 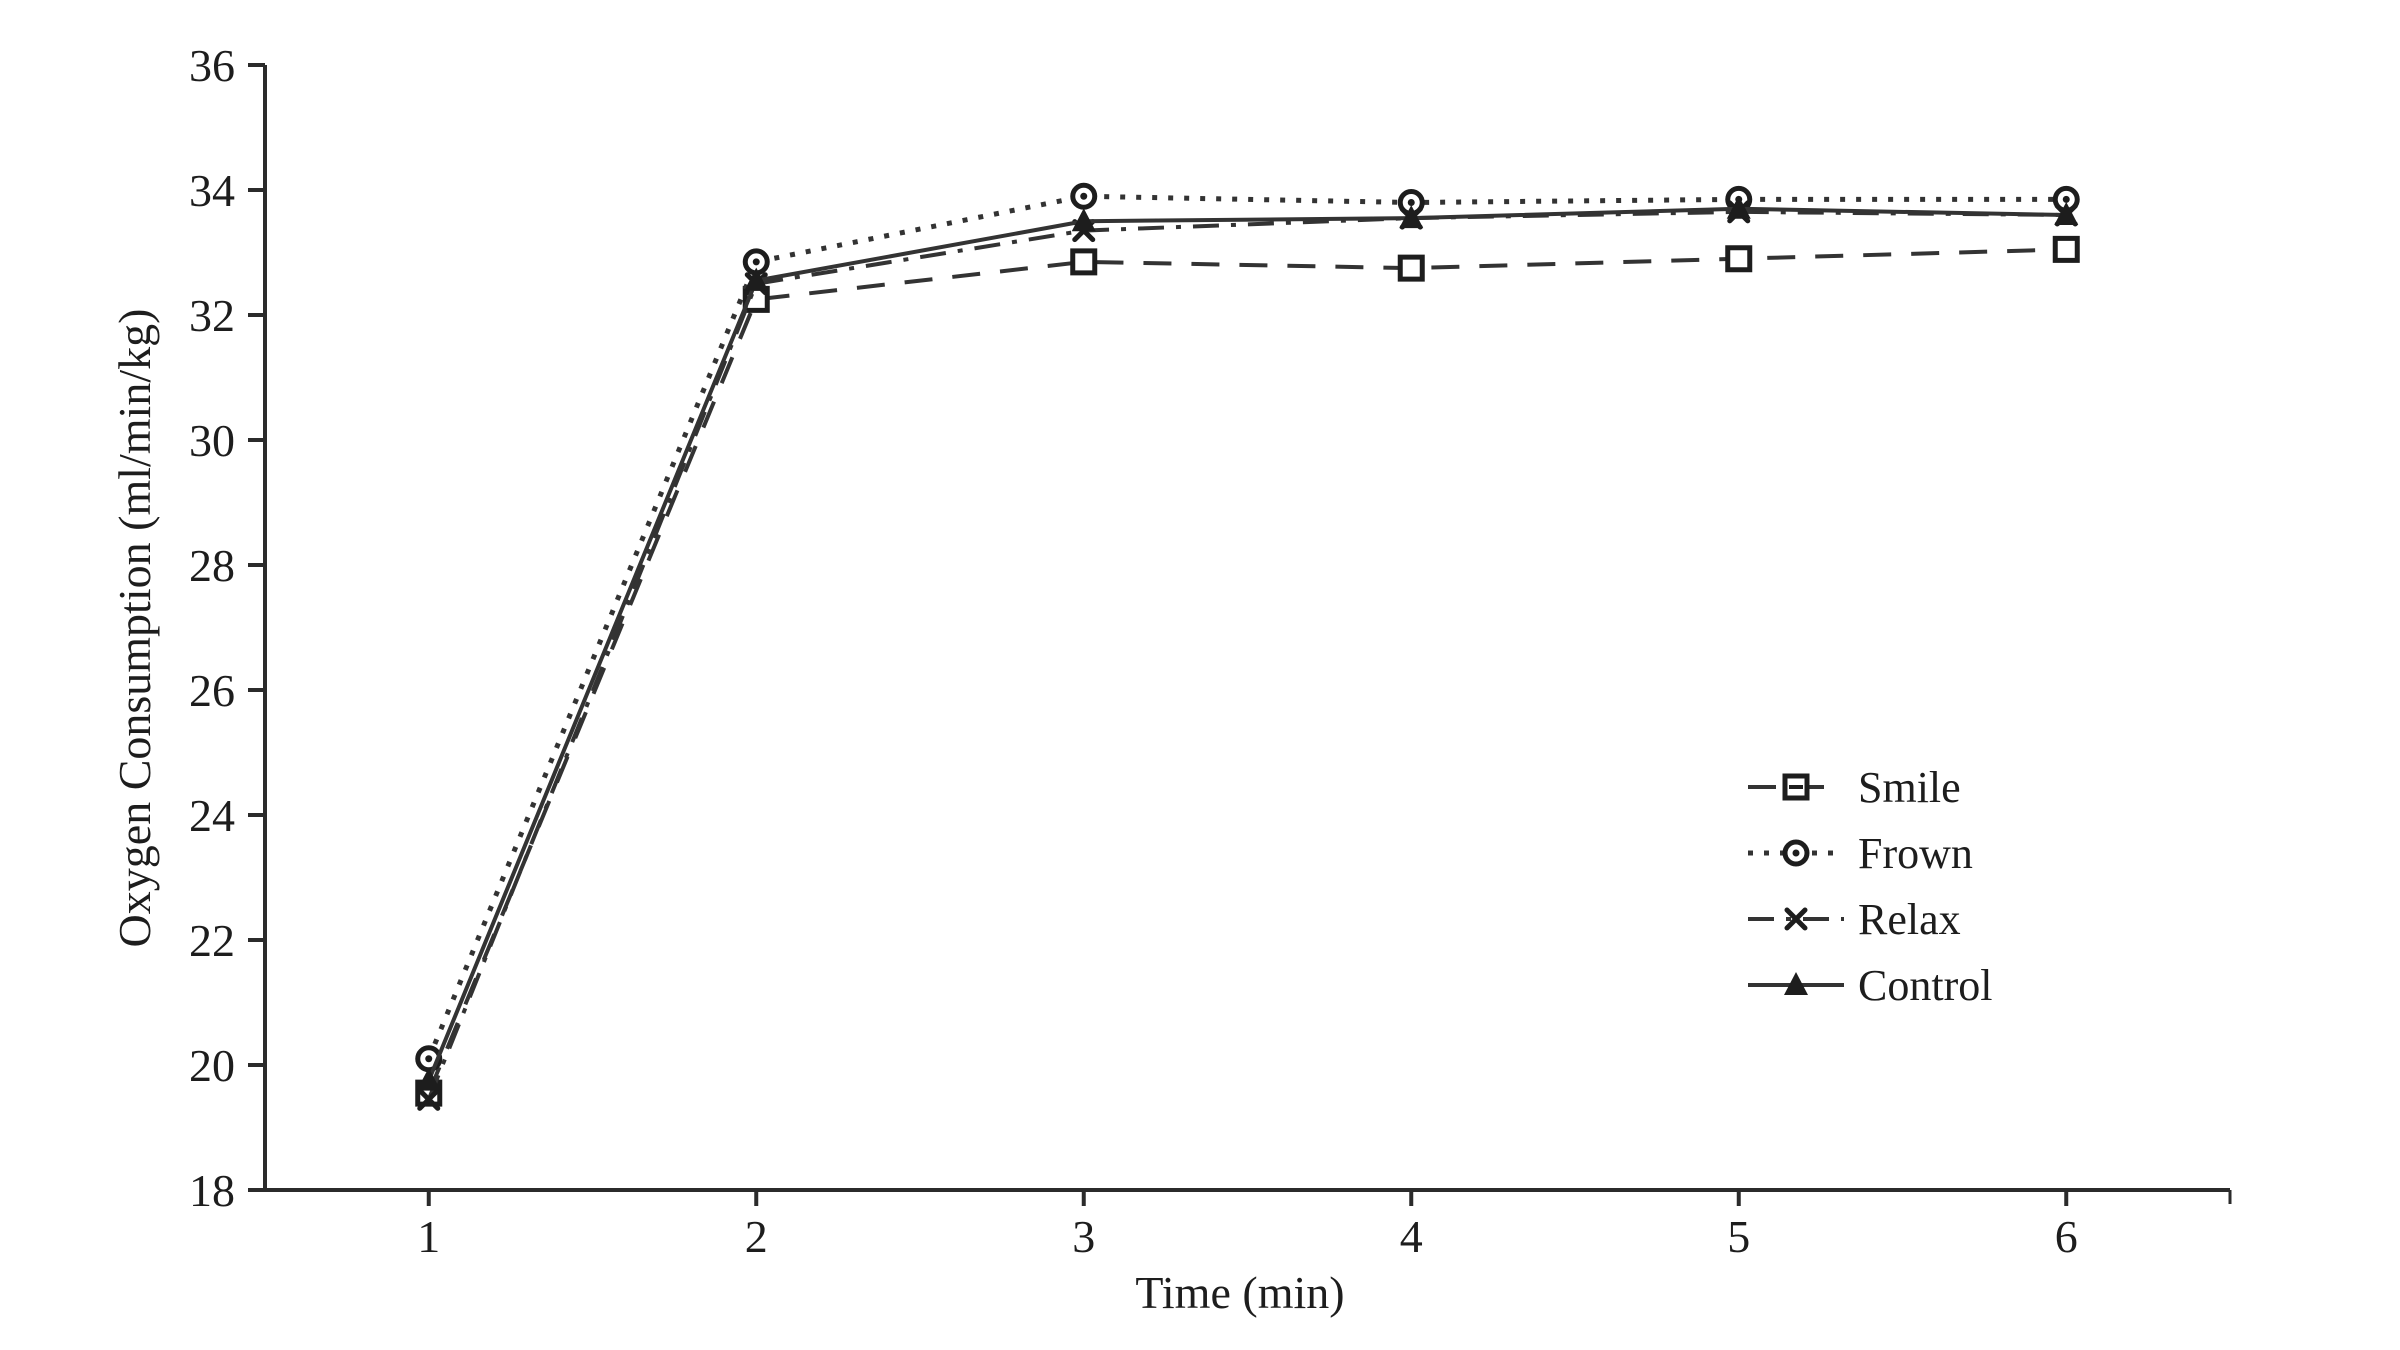 What do you see at coordinates (1925, 985) in the screenshot?
I see `legend-item-label: Control` at bounding box center [1925, 985].